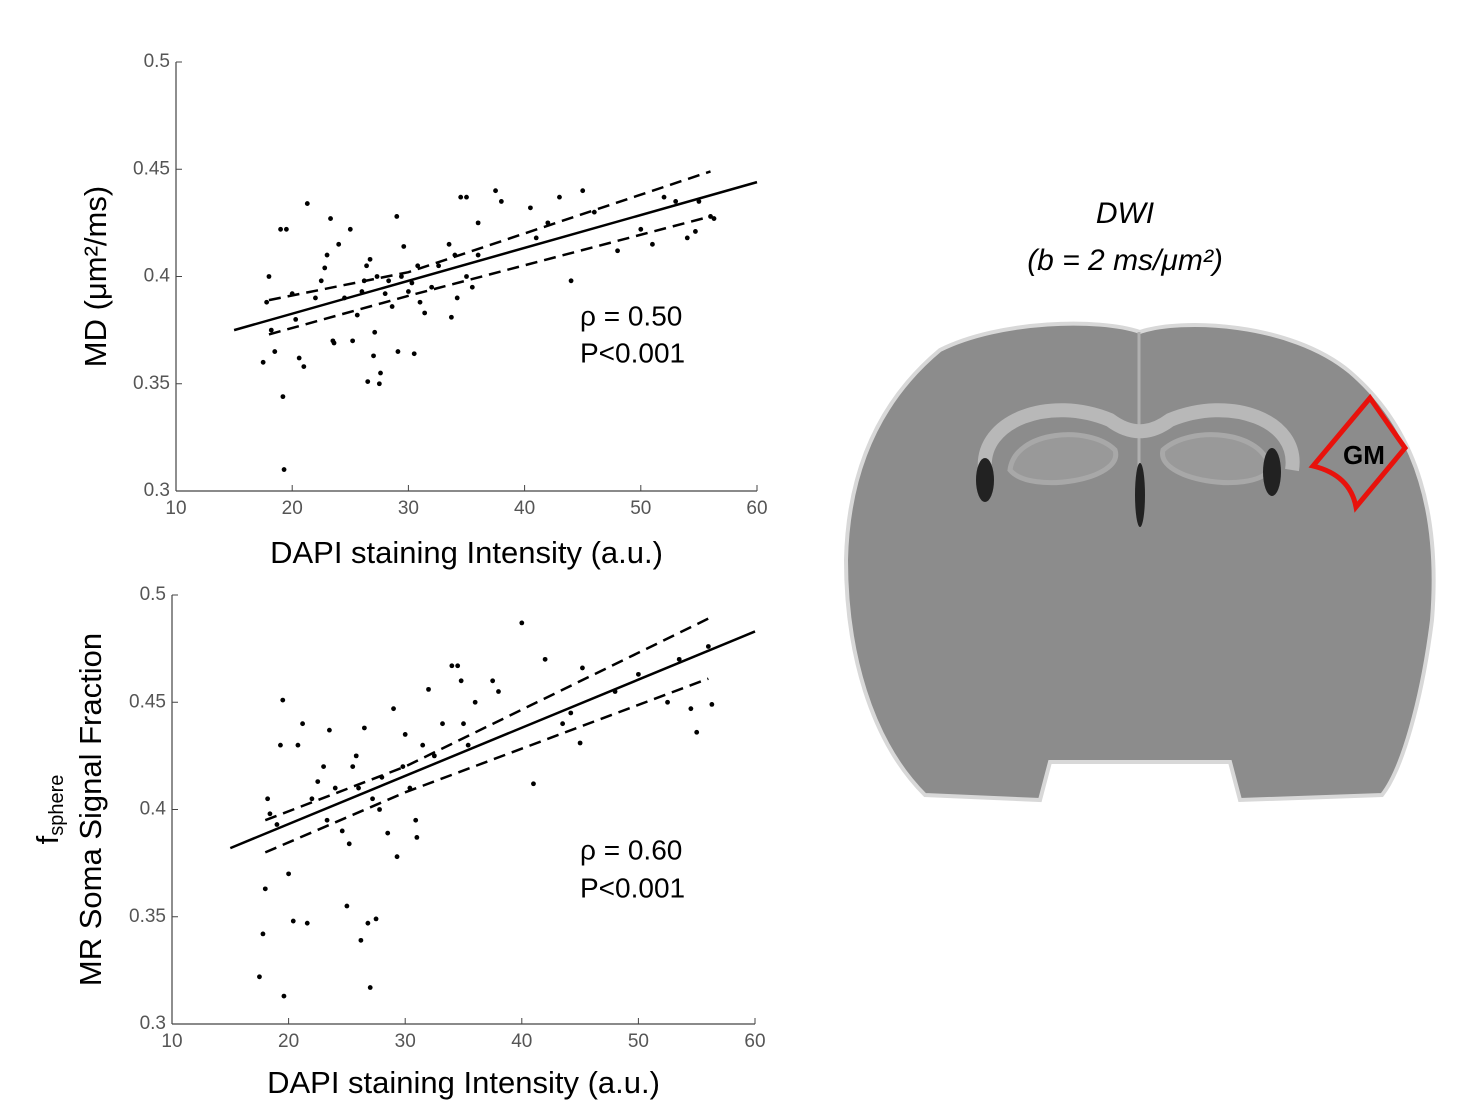  What do you see at coordinates (1364, 455) in the screenshot?
I see `region-label: GM` at bounding box center [1364, 455].